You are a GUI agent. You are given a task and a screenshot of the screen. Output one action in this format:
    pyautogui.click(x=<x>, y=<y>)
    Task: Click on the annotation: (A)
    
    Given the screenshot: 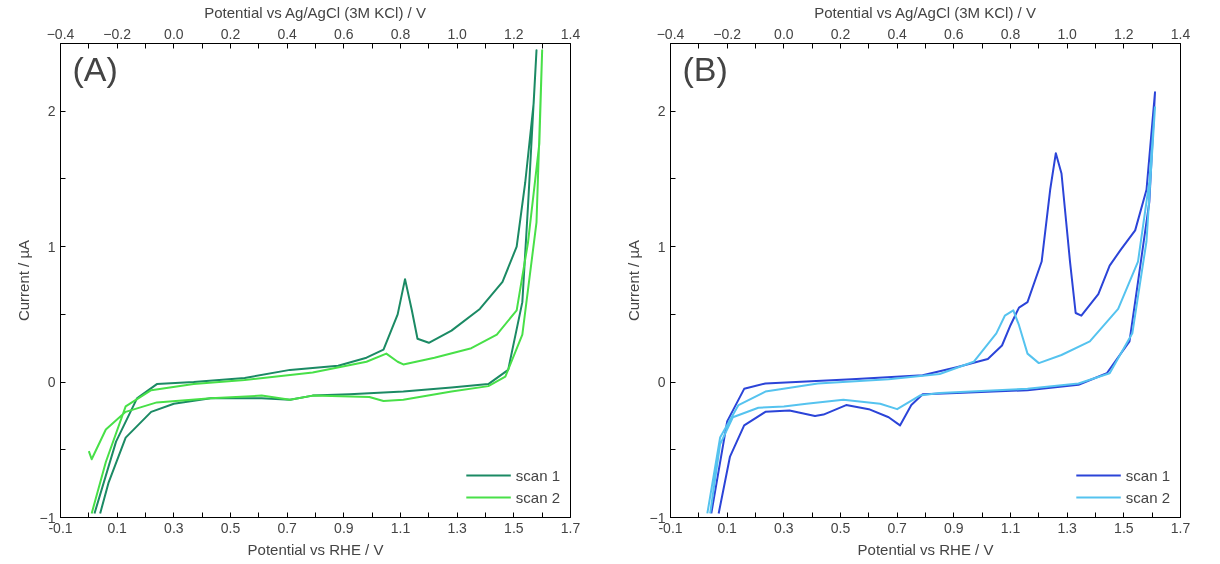 What is the action you would take?
    pyautogui.click(x=95, y=68)
    